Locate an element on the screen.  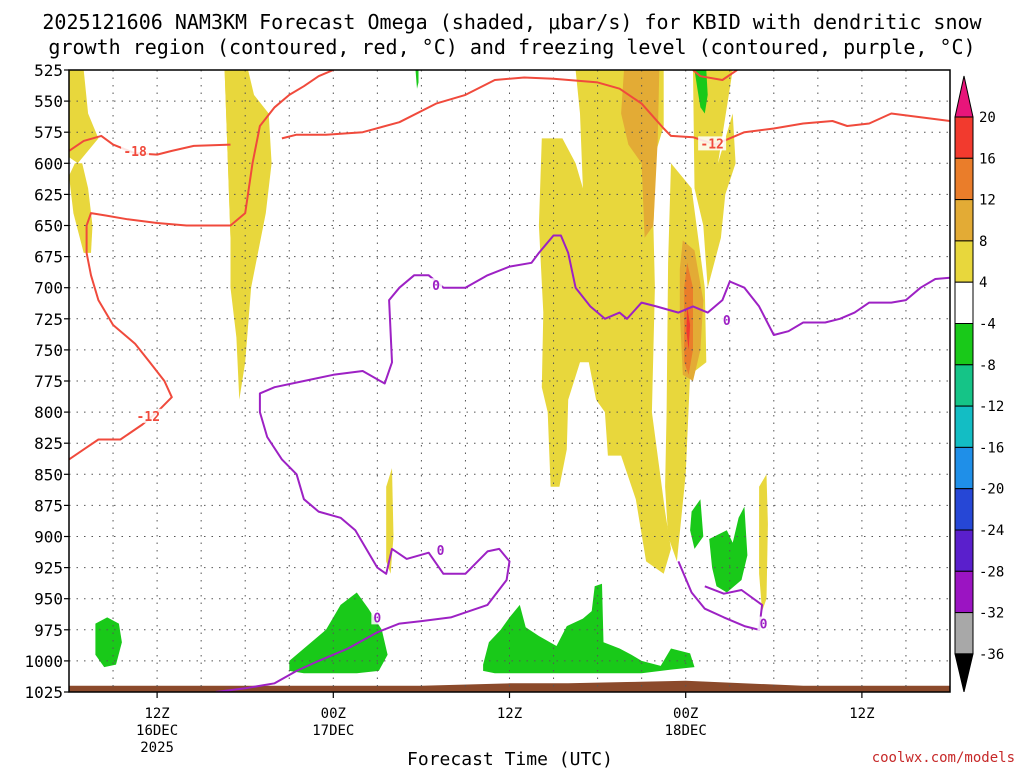
colorbar-label: -28 is located at coordinates (991, 572).